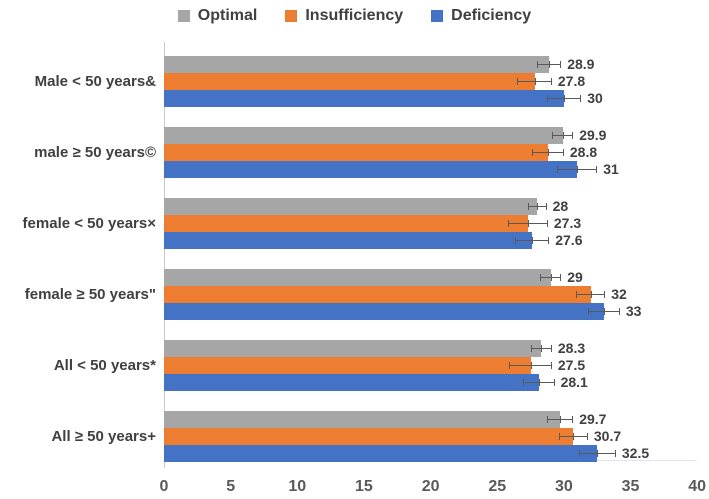 The width and height of the screenshot is (709, 499). Describe the element at coordinates (563, 486) in the screenshot. I see `x-axis-tick-label: 30` at that location.